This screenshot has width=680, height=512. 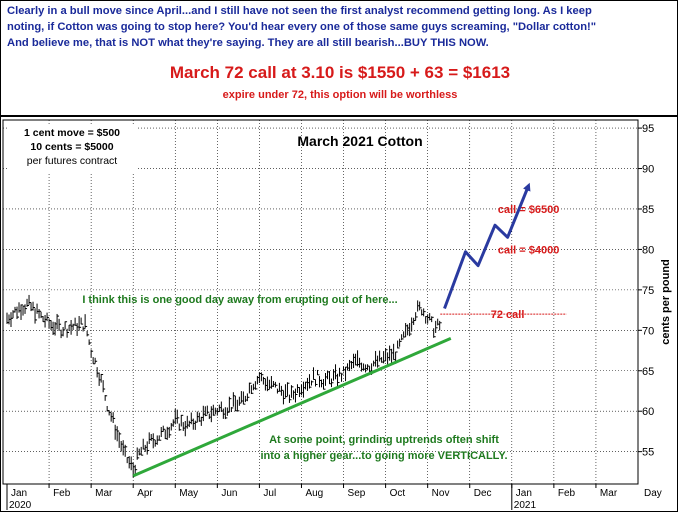 I want to click on y-tick-label: 85, so click(x=648, y=210).